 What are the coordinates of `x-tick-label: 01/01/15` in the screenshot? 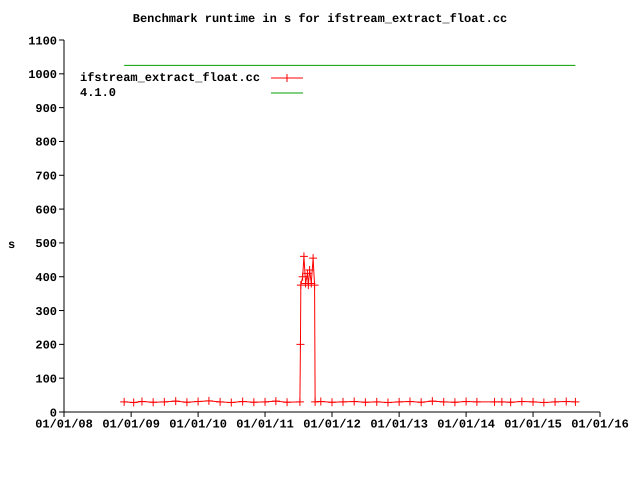 It's located at (533, 425).